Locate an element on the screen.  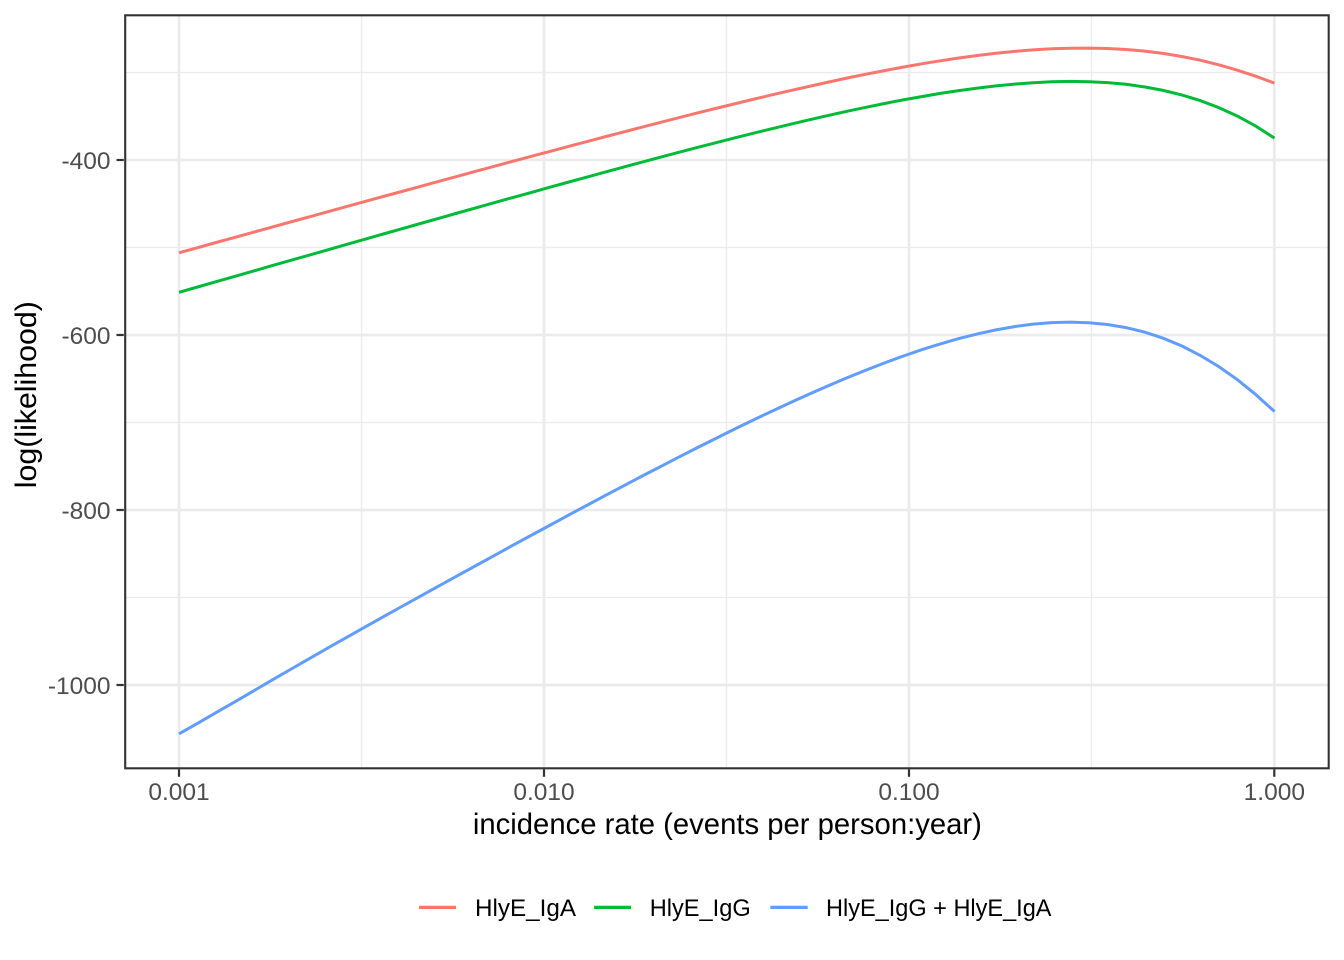
svg-text: 0.010 is located at coordinates (543, 792).